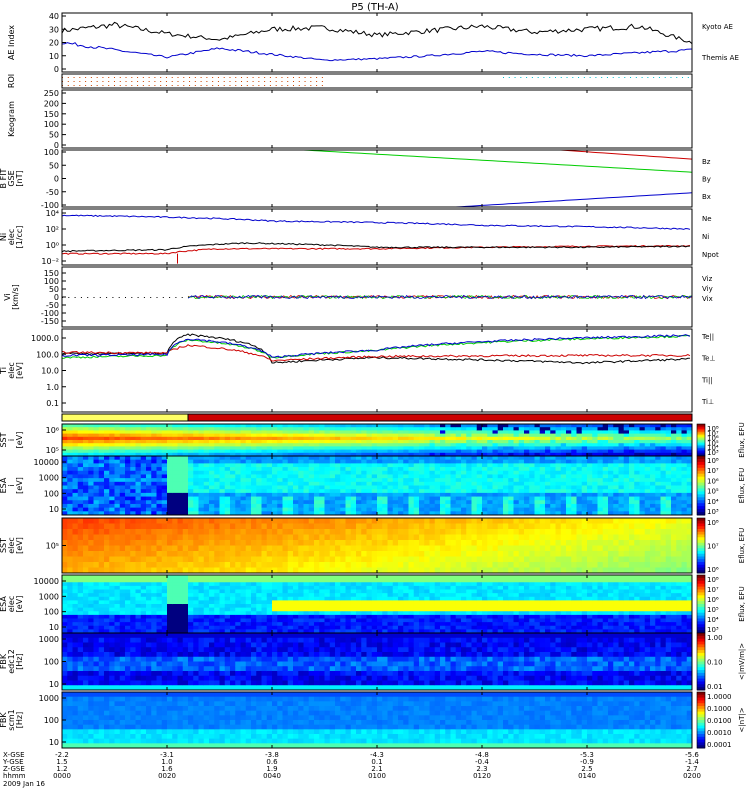  What do you see at coordinates (167, 776) in the screenshot?
I see `x-tick-label: 0020` at bounding box center [167, 776].